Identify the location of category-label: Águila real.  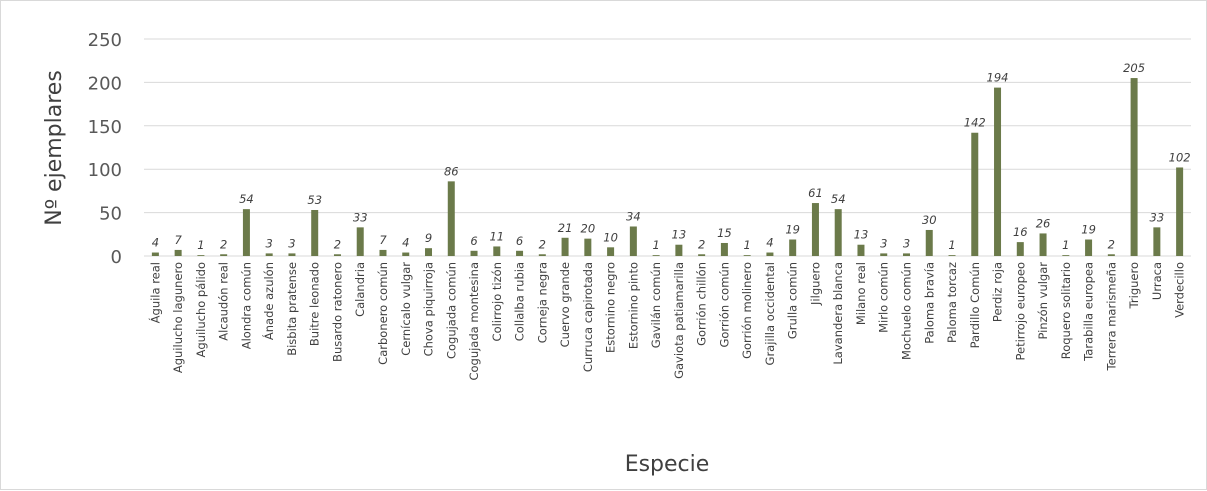
(154, 292).